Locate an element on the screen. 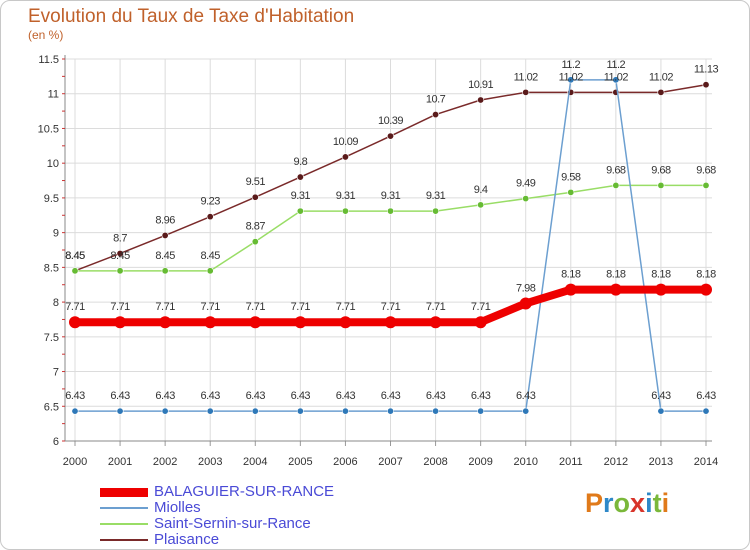 This screenshot has height=550, width=750. data-label: 11.13 is located at coordinates (706, 70).